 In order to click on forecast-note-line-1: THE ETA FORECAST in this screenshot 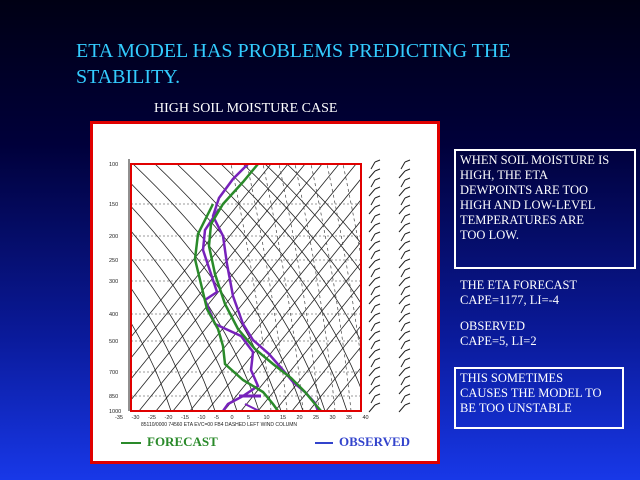, I will do `click(519, 285)`.